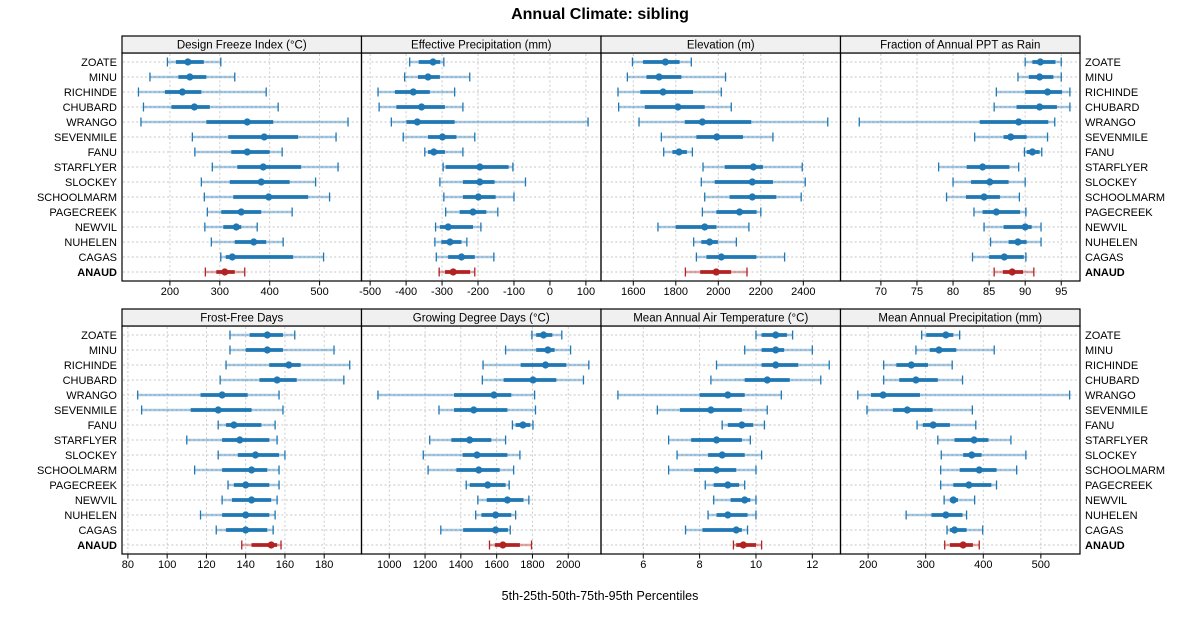 The height and width of the screenshot is (625, 1200). I want to click on x-tick-label: 1800, so click(676, 292).